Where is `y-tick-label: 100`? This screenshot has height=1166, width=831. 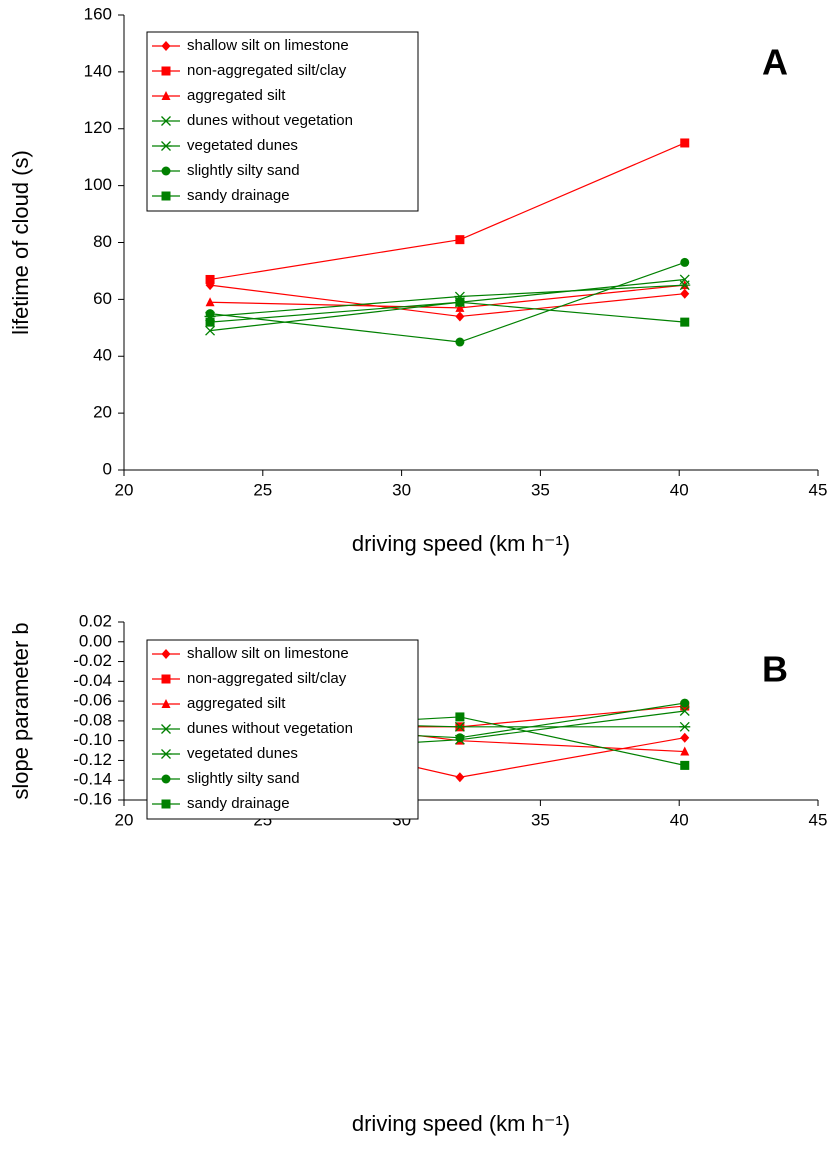 y-tick-label: 100 is located at coordinates (98, 184).